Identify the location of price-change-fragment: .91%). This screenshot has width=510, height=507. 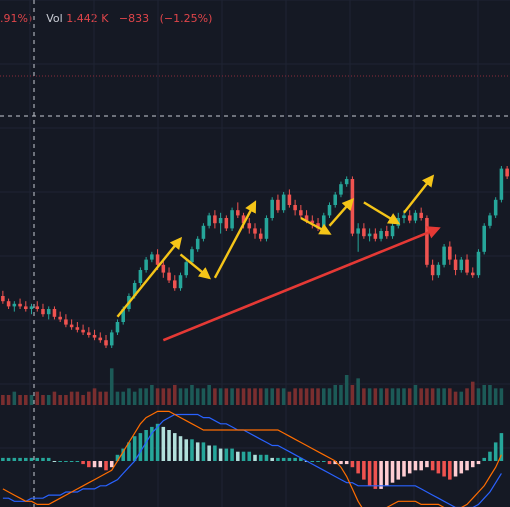
(16, 18).